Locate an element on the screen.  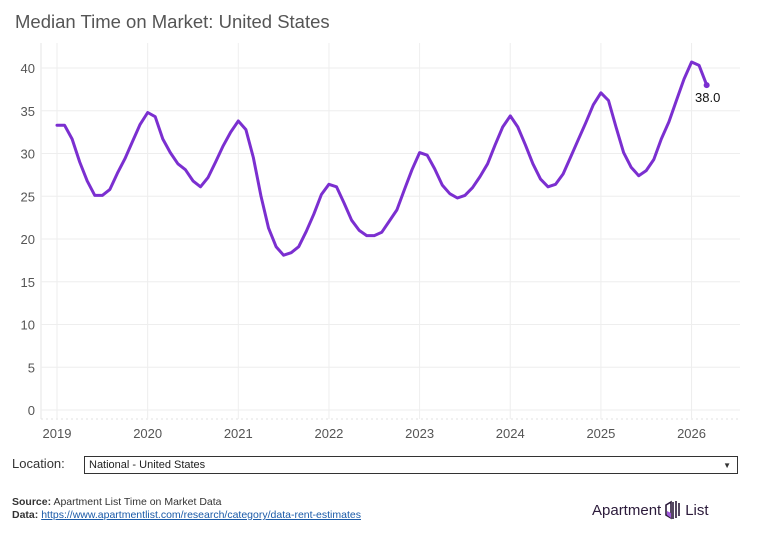
y-tick-label: 0 is located at coordinates (31, 410).